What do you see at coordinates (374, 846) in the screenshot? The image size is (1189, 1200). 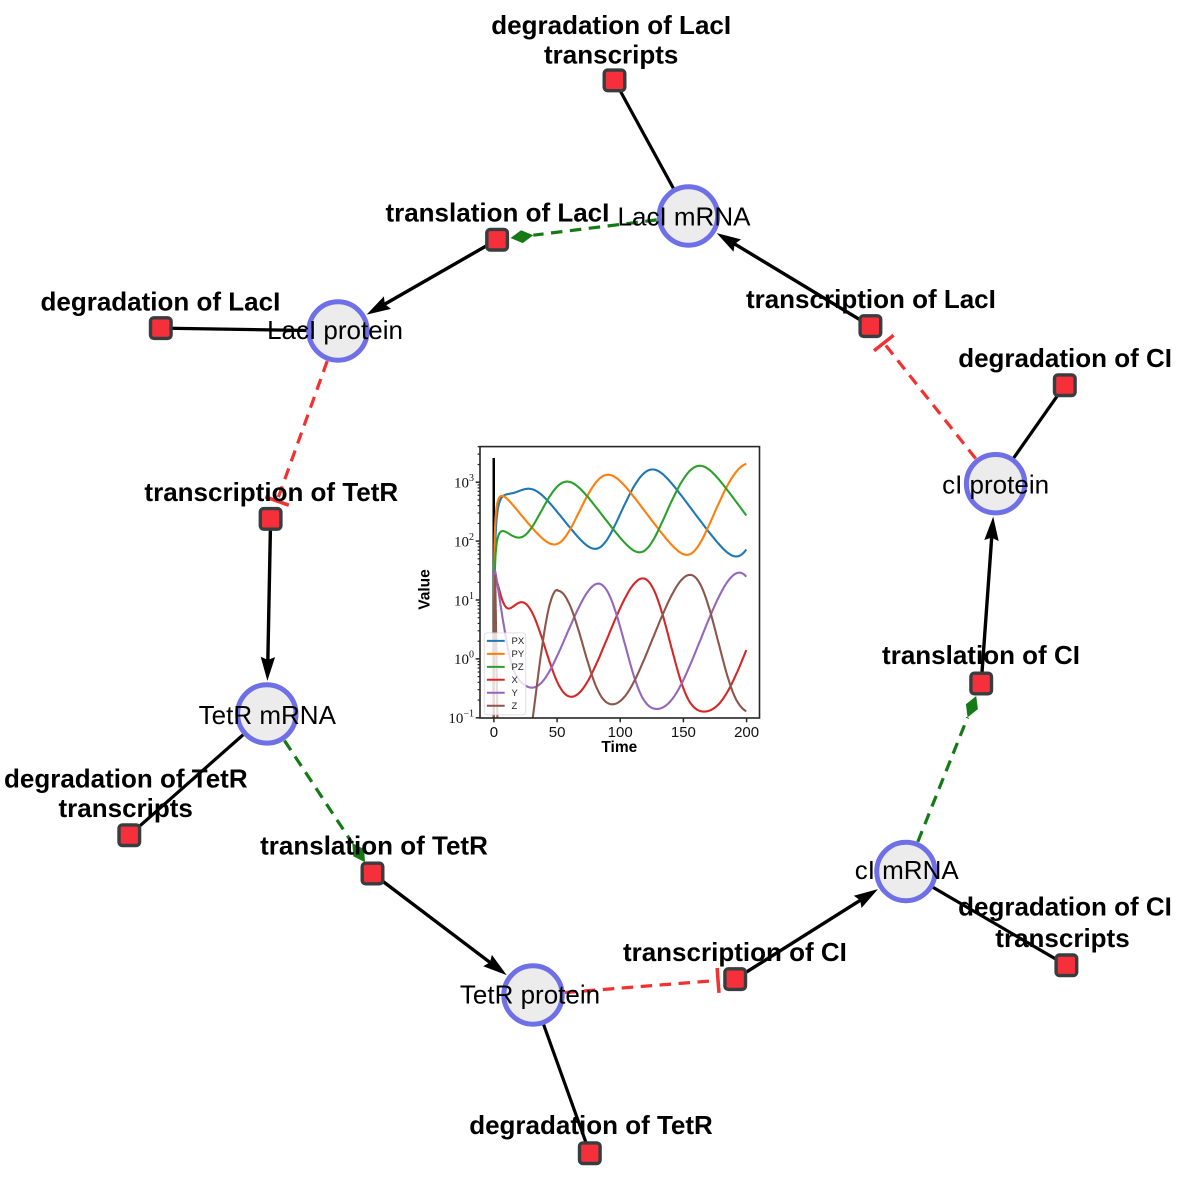 I see `svg-text: translation of TetR` at bounding box center [374, 846].